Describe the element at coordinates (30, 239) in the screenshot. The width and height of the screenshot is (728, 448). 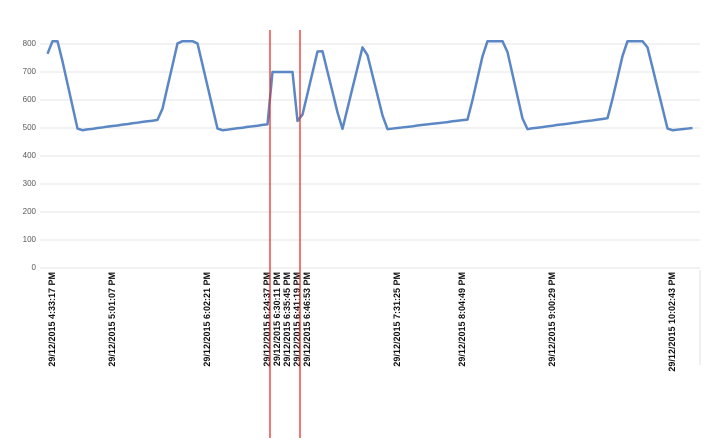
I see `y-tick-label: 100` at that location.